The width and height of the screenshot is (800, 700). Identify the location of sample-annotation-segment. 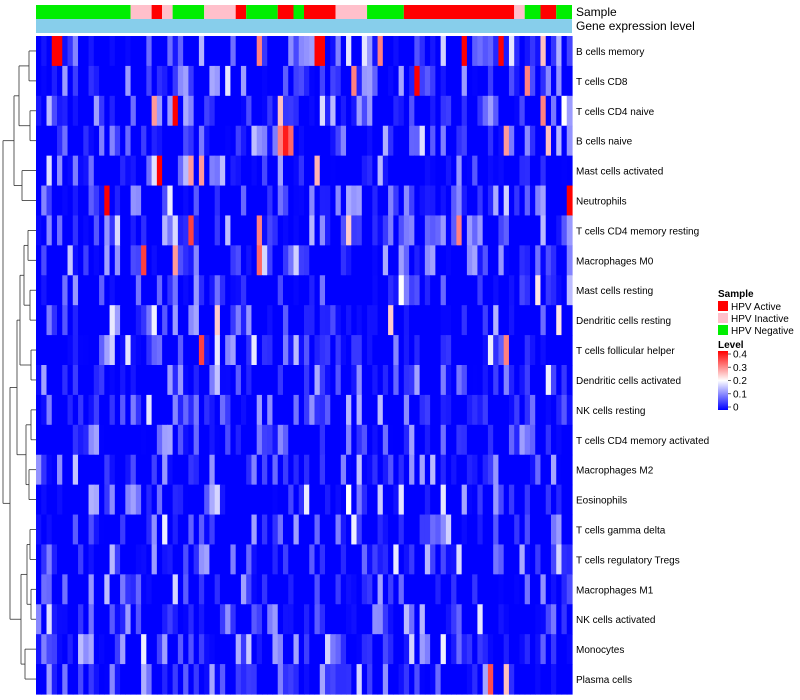
(220, 12).